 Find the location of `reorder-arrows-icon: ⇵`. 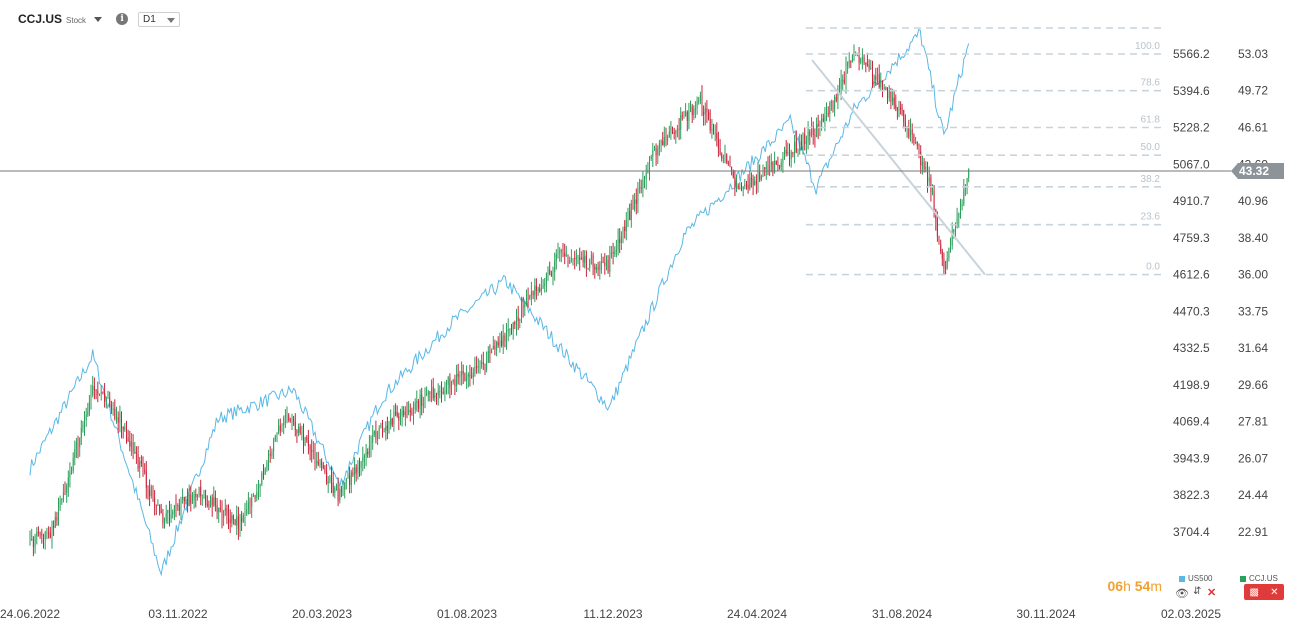

reorder-arrows-icon: ⇵ is located at coordinates (1197, 591).